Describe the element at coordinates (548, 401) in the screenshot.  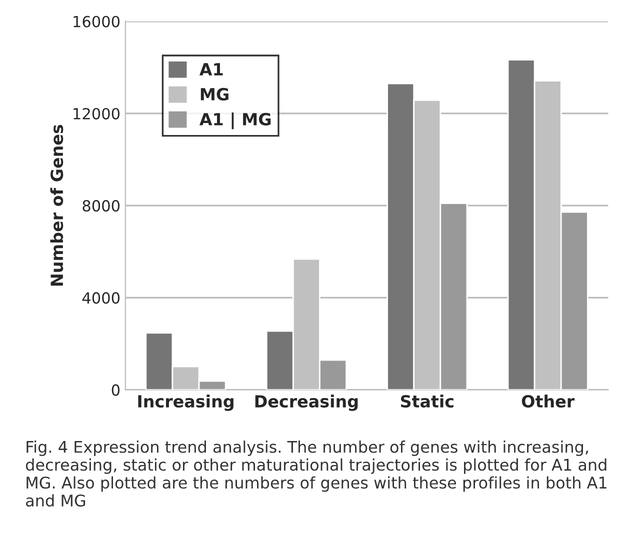
I see `x-tick-label: Other` at that location.